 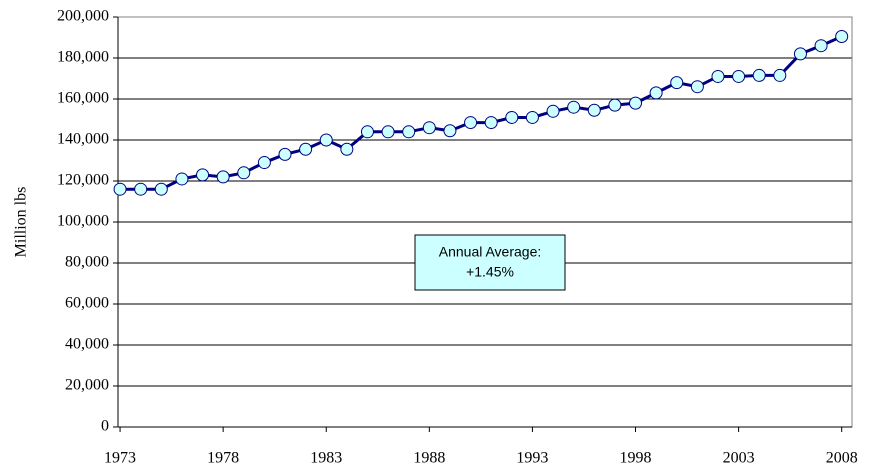 I want to click on x-tick-label: 1973, so click(x=120, y=458).